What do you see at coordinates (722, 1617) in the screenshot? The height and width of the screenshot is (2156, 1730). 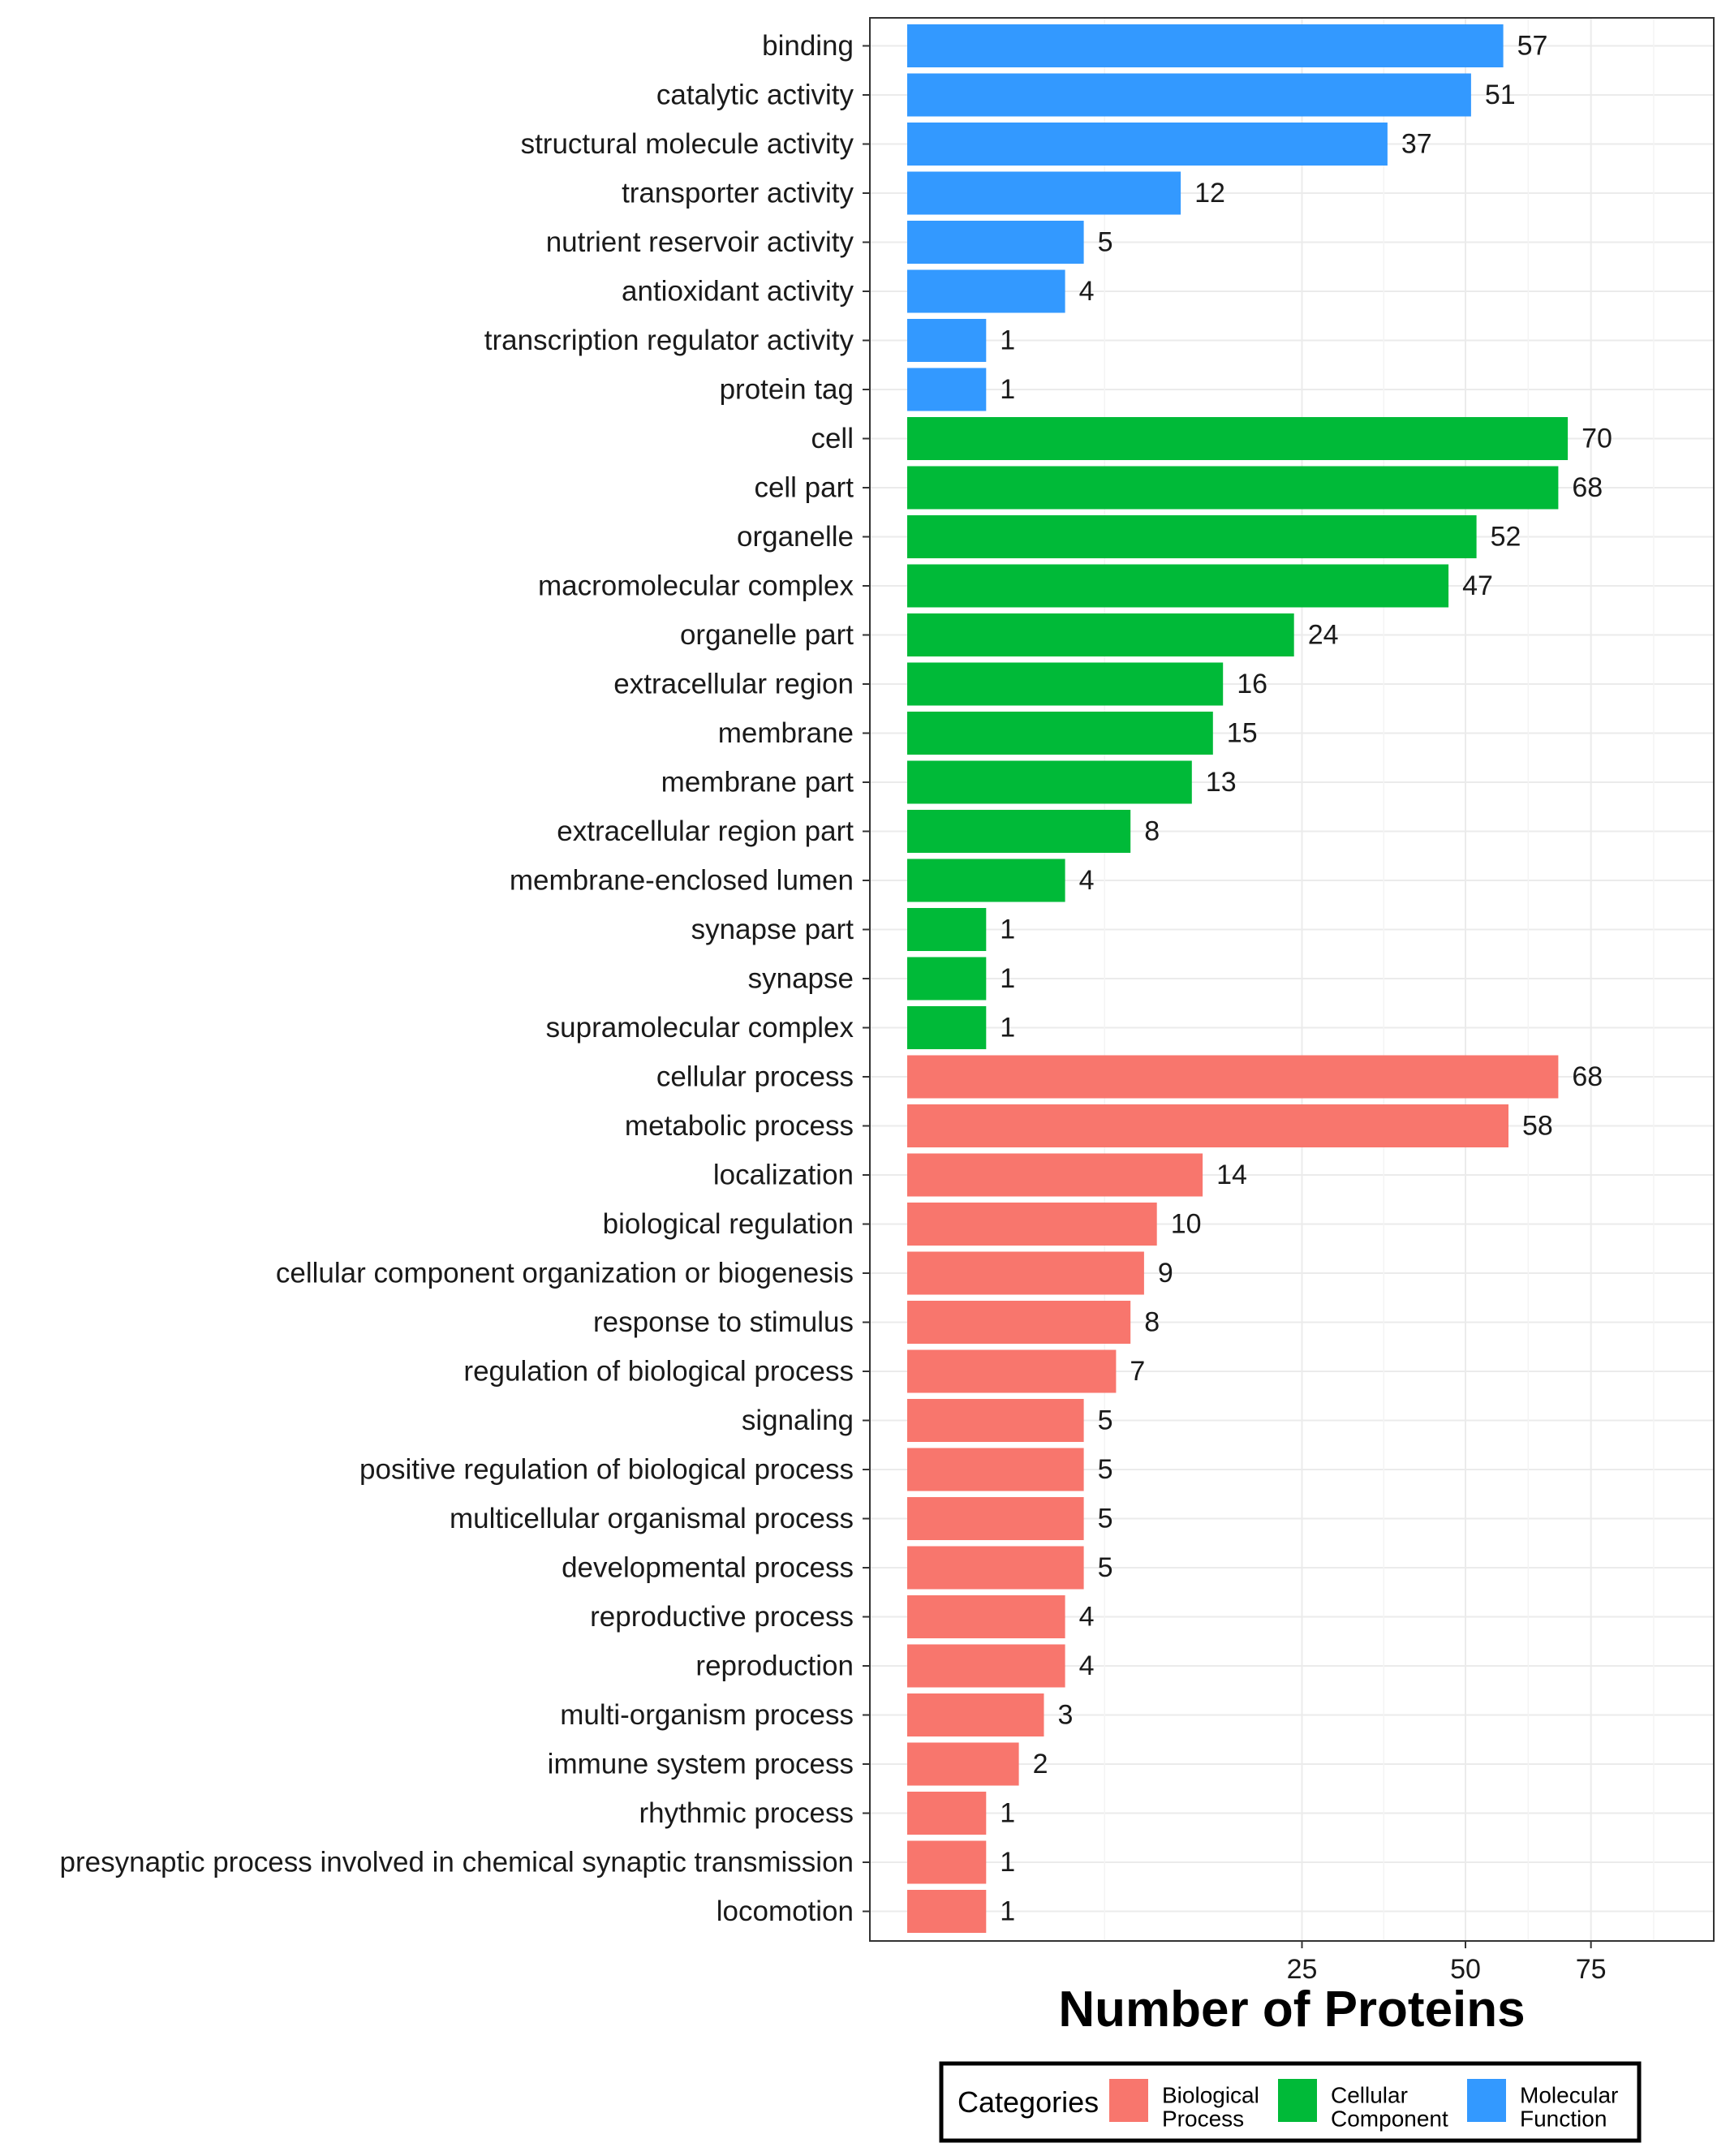 I see `category-label: reproductive process` at bounding box center [722, 1617].